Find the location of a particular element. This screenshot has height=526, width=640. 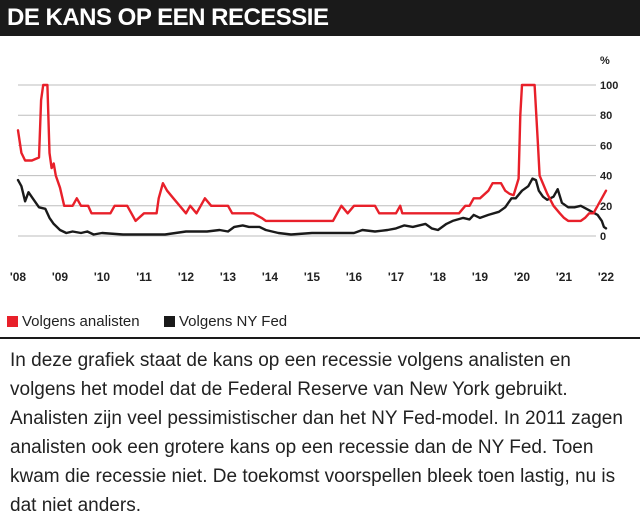

x-tick-label: '10 is located at coordinates (102, 277).